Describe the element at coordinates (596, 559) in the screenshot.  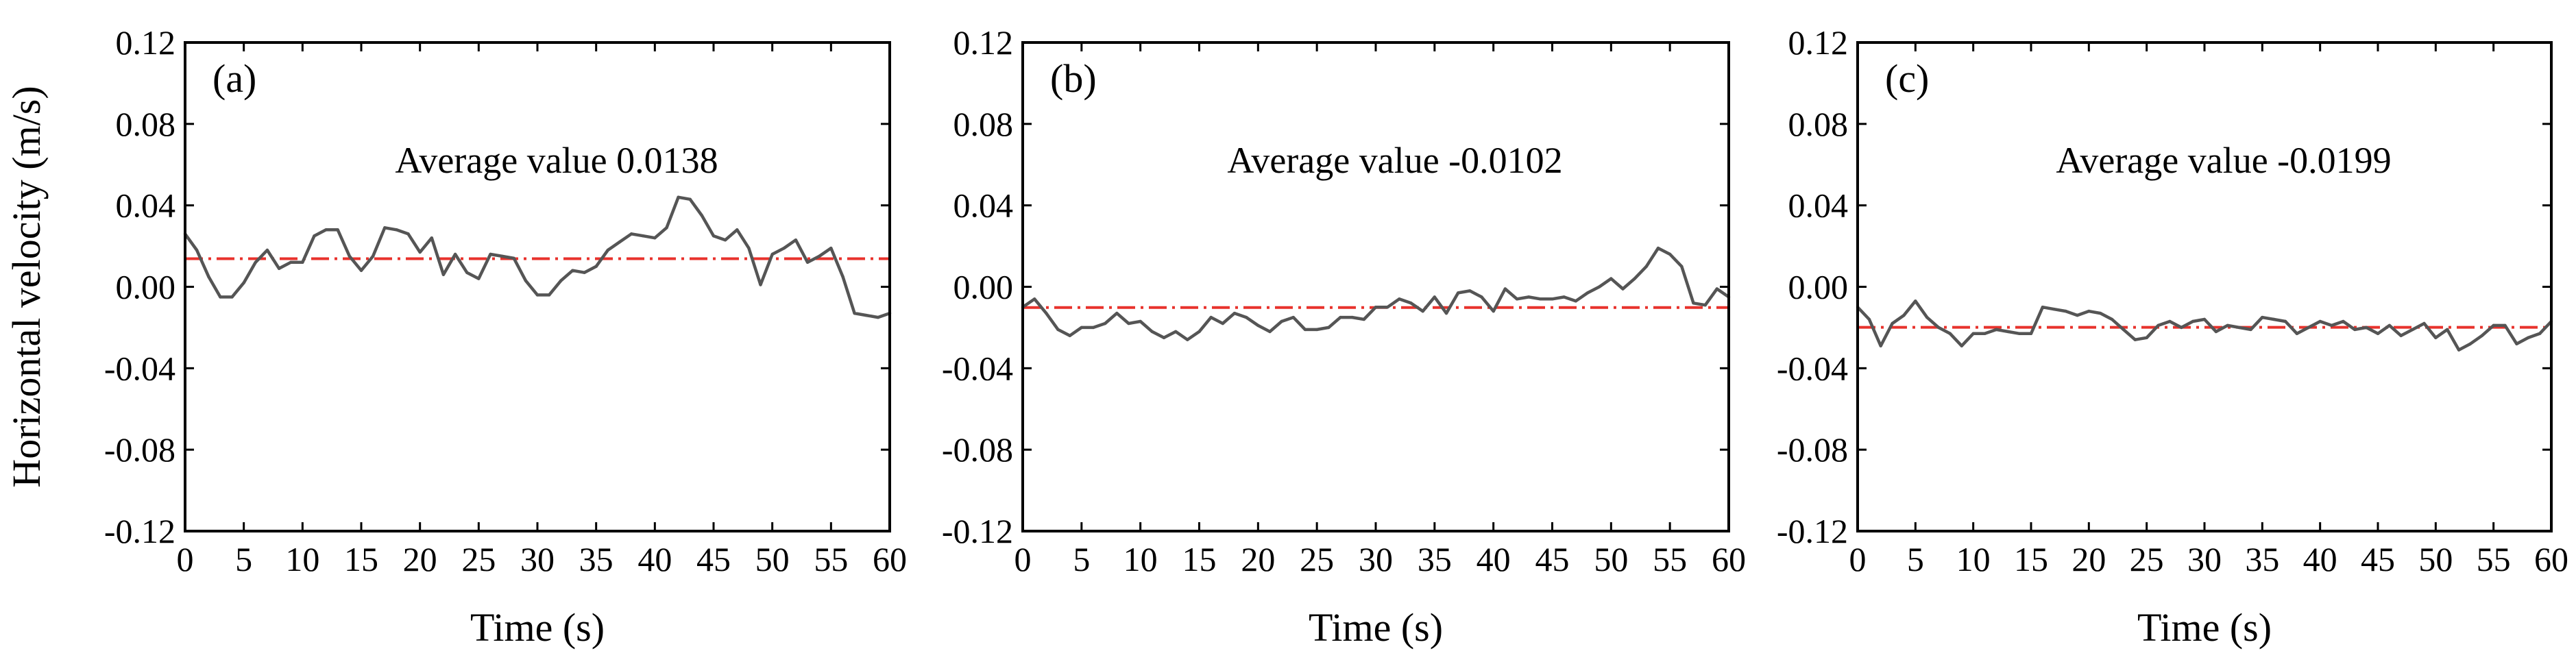
I see `x-tick-label: 35` at that location.